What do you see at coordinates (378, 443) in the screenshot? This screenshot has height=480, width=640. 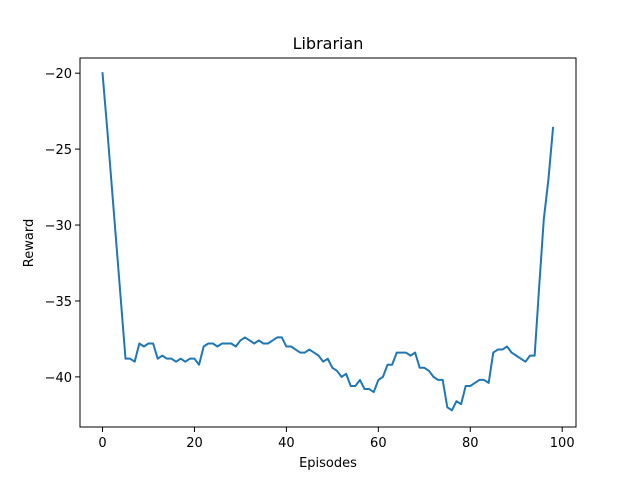 I see `x-tick-label: 60` at bounding box center [378, 443].